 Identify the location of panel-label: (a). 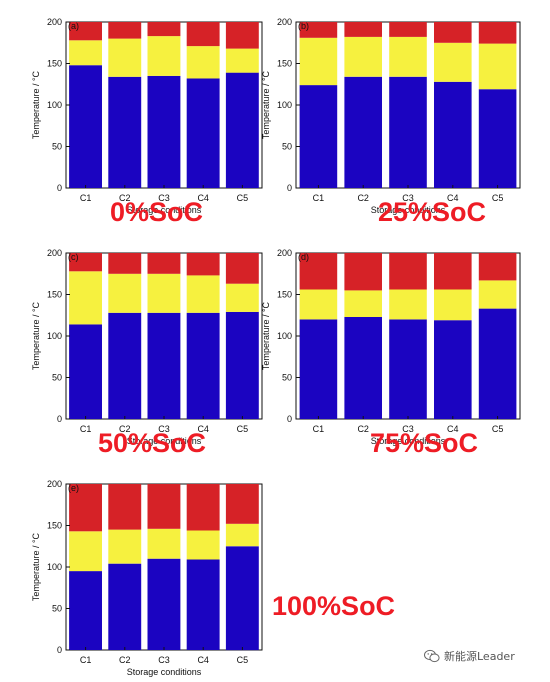
(73, 26).